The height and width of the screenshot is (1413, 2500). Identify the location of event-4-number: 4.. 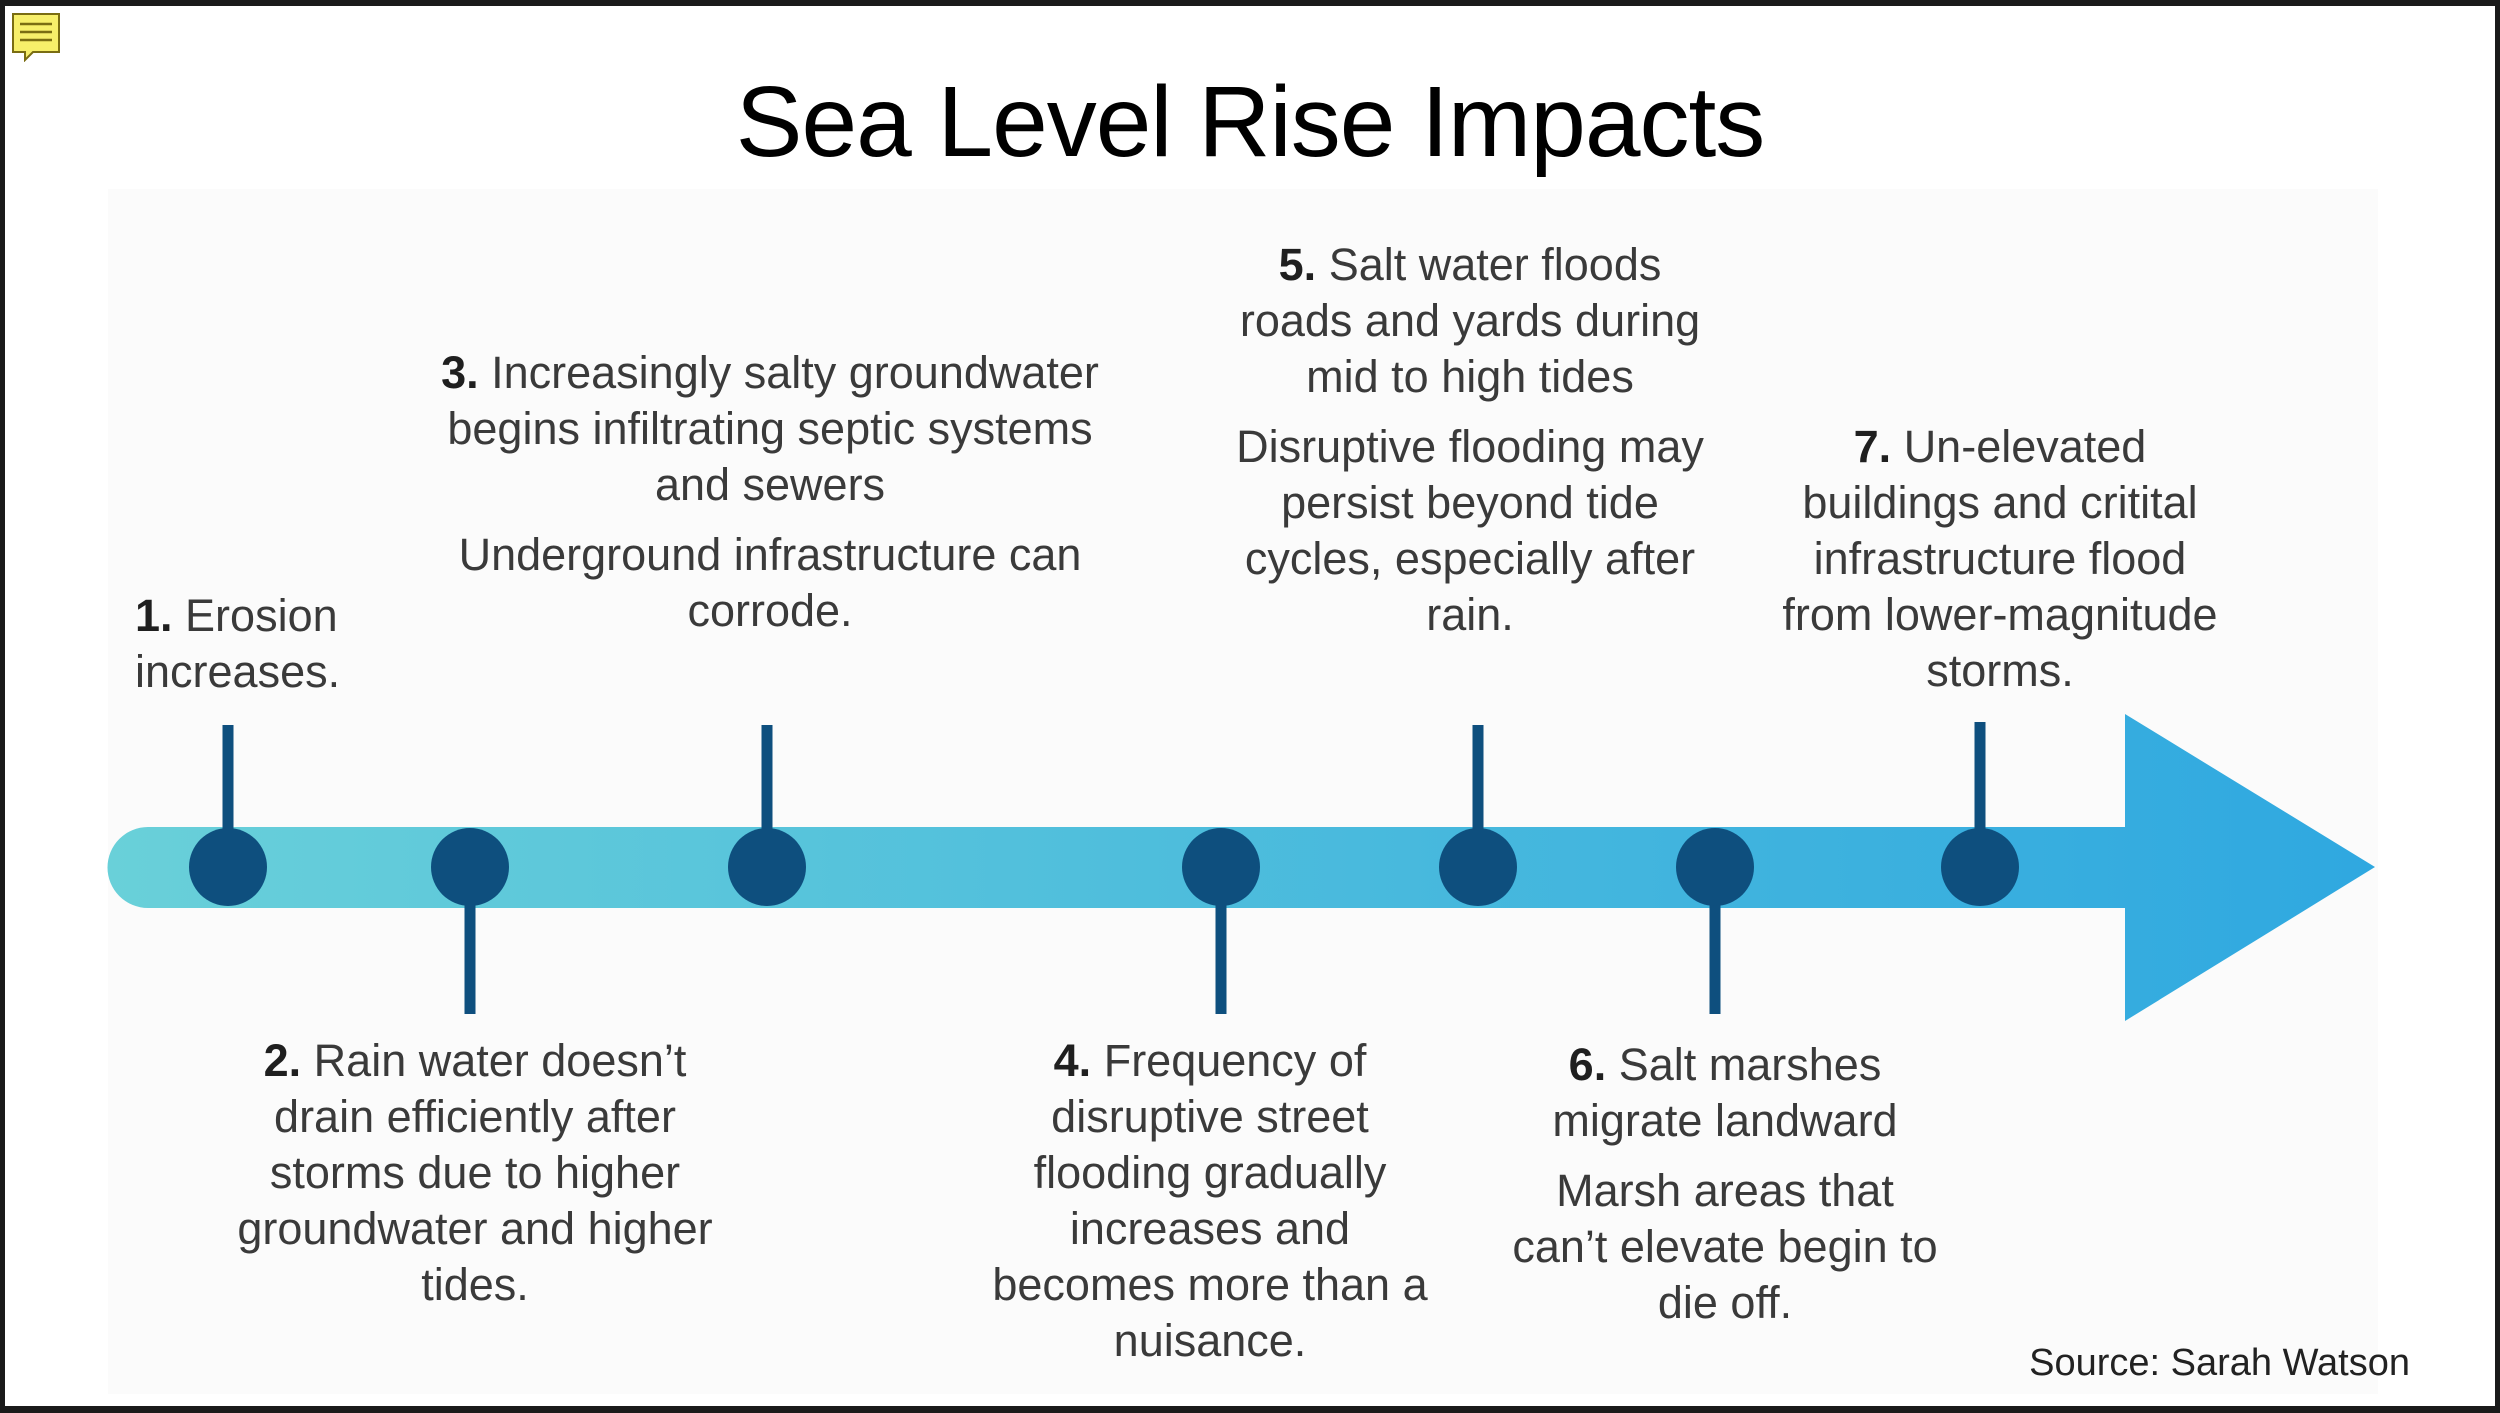
(1072, 1060).